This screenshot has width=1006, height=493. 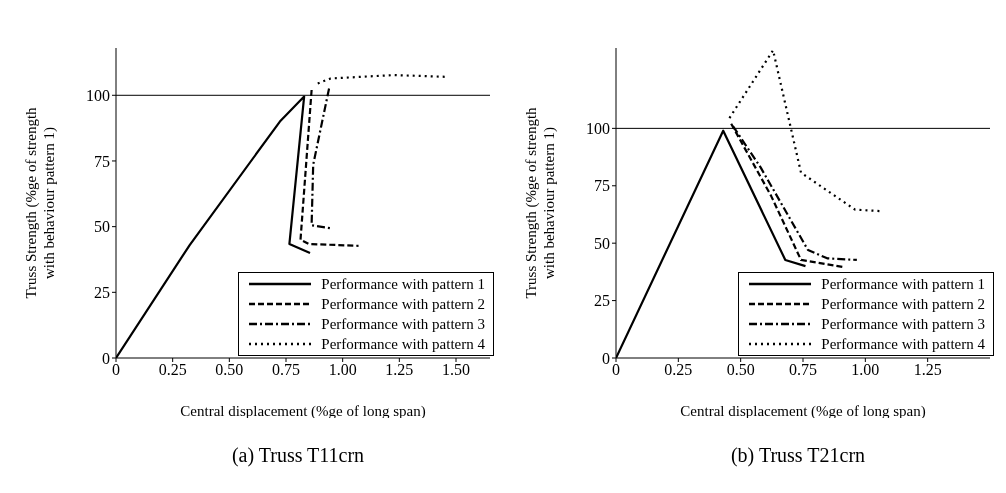 What do you see at coordinates (798, 455) in the screenshot?
I see `text: (b) Truss T21crn` at bounding box center [798, 455].